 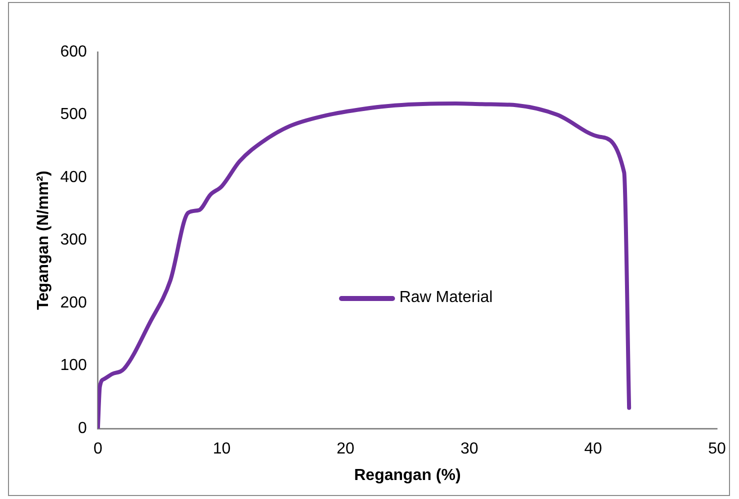 What do you see at coordinates (82, 429) in the screenshot?
I see `y-tick-label: 0` at bounding box center [82, 429].